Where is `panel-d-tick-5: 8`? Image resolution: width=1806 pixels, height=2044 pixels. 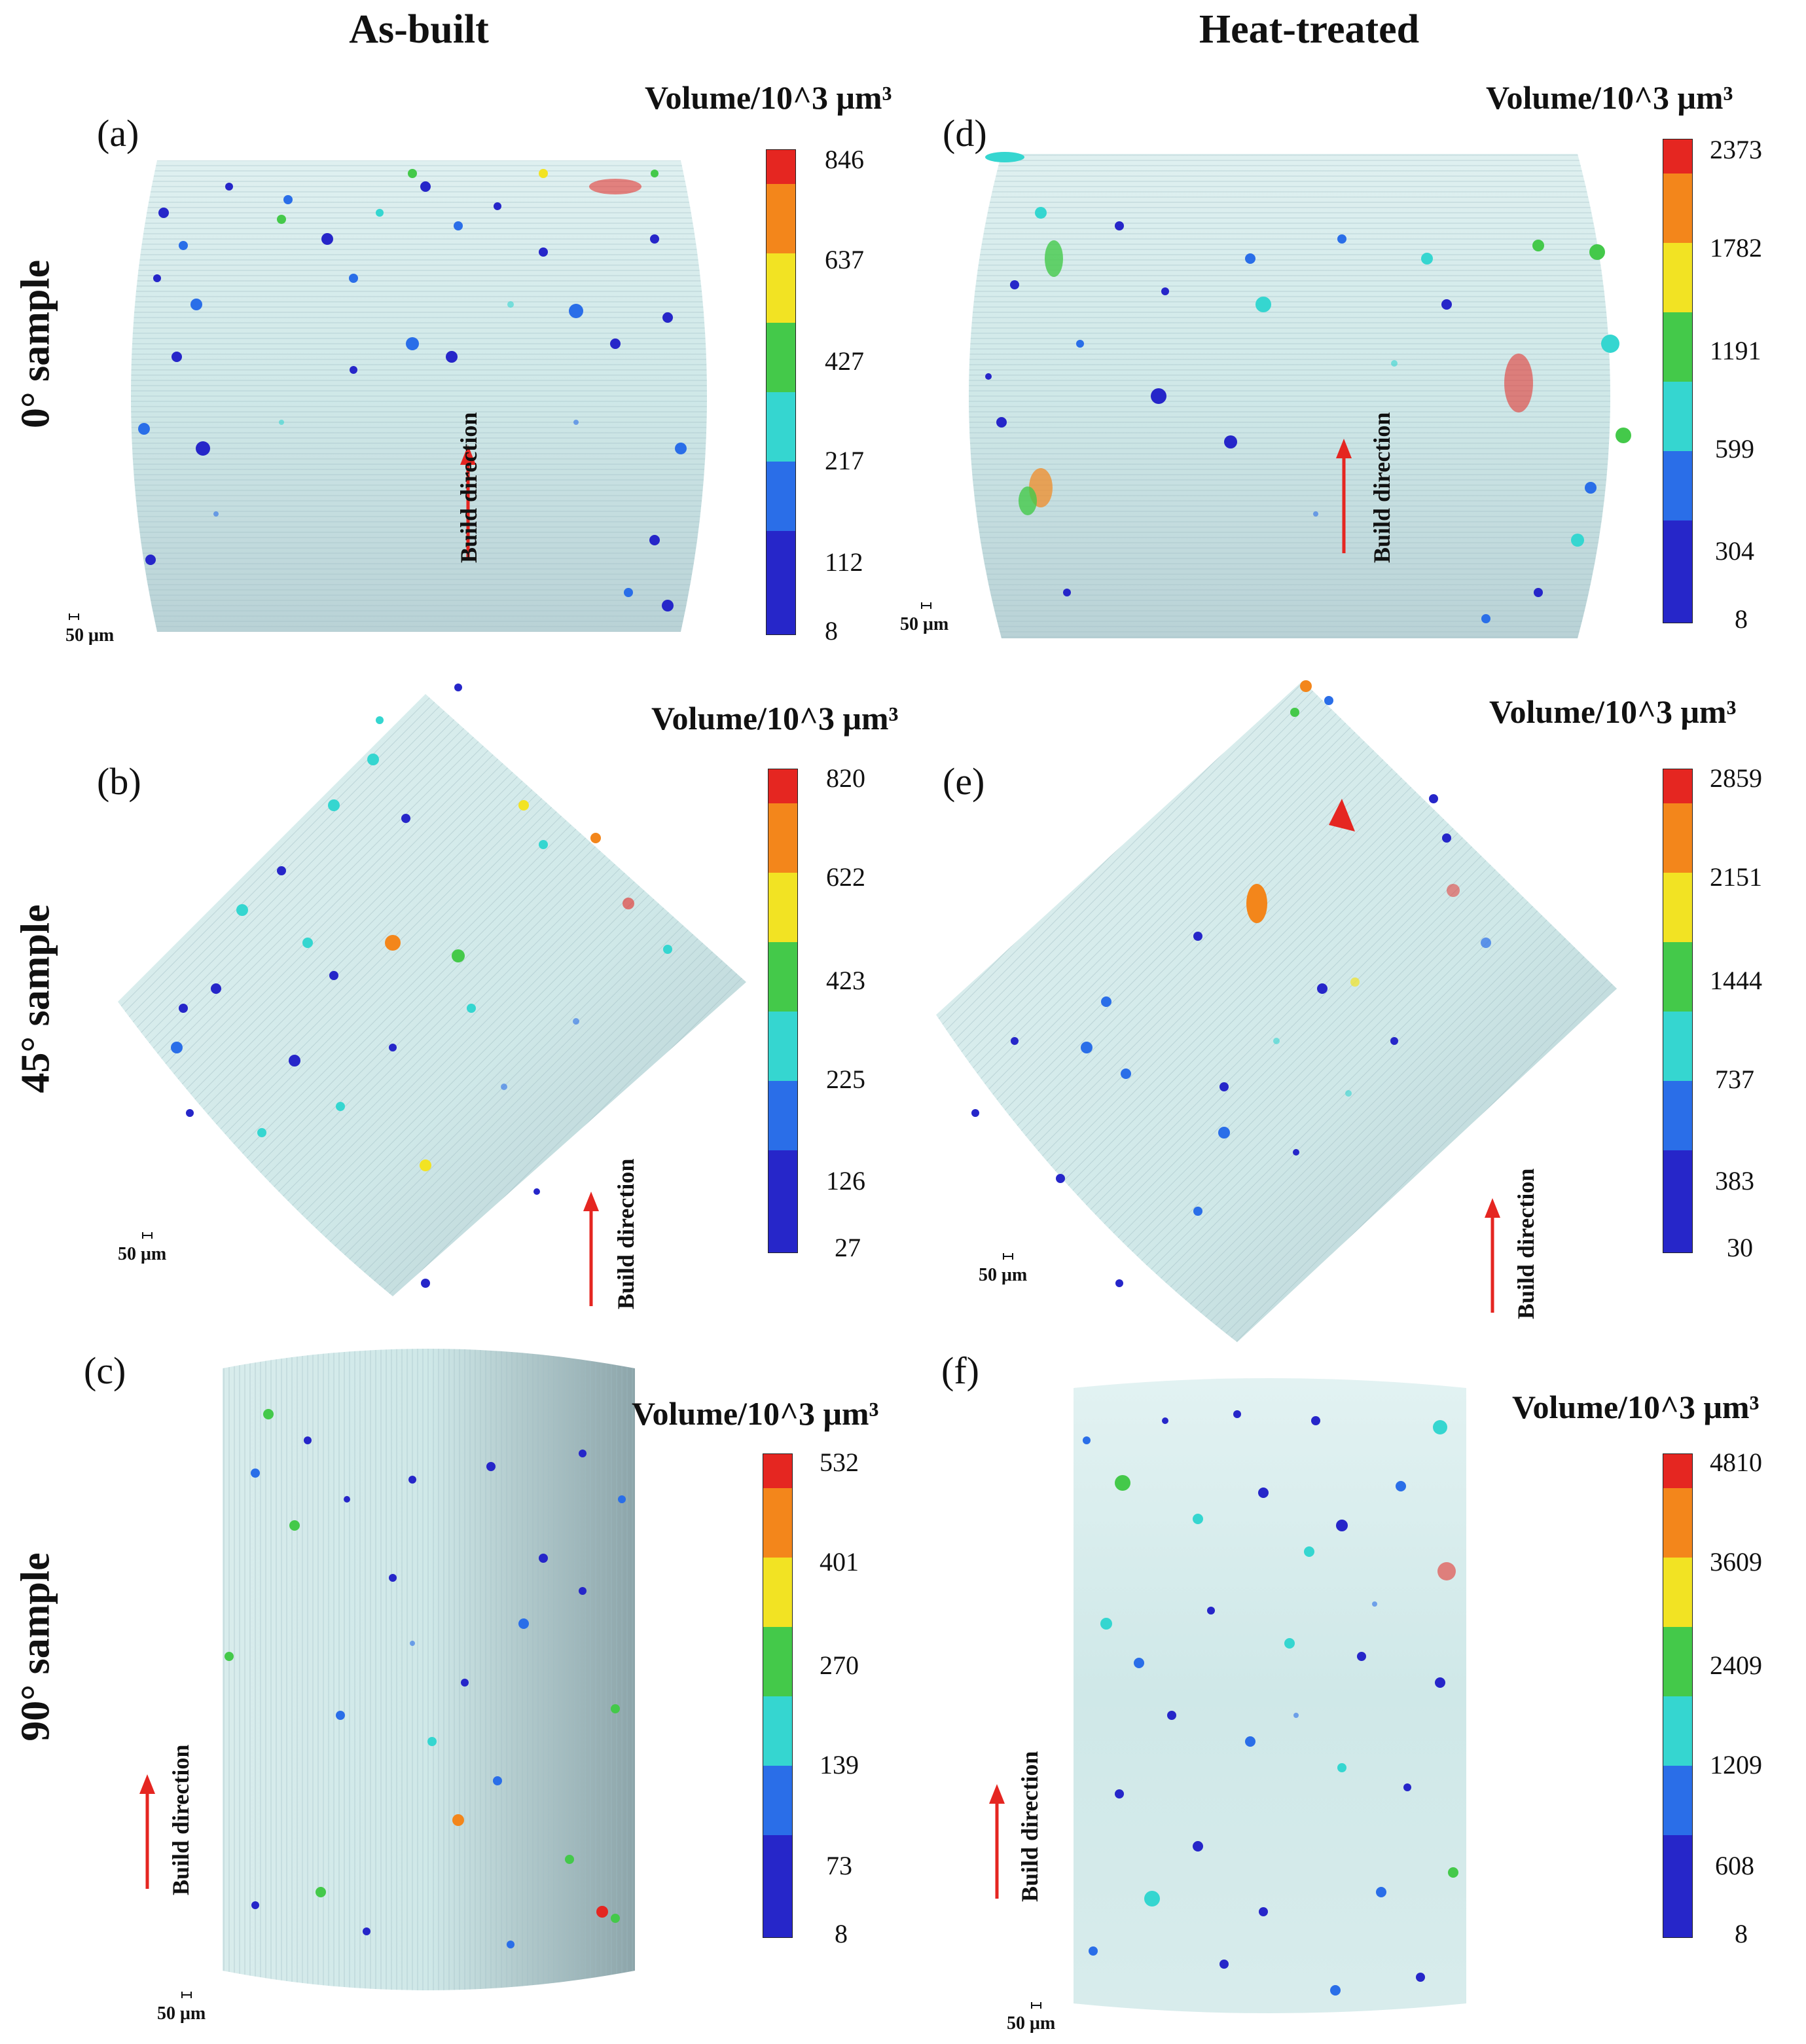
panel-d-tick-5: 8 is located at coordinates (1742, 619).